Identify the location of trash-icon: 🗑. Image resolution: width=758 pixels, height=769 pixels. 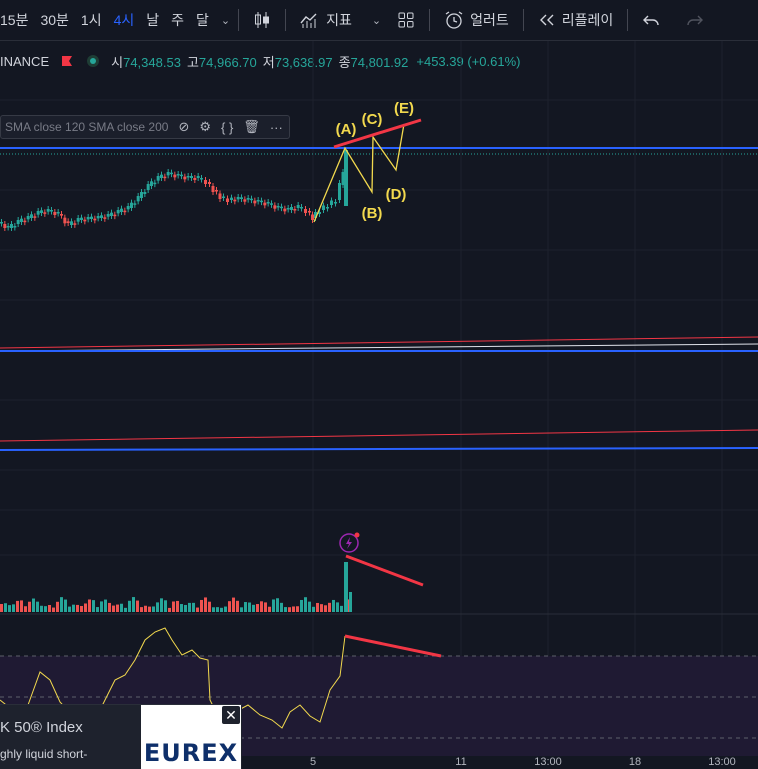
(251, 126).